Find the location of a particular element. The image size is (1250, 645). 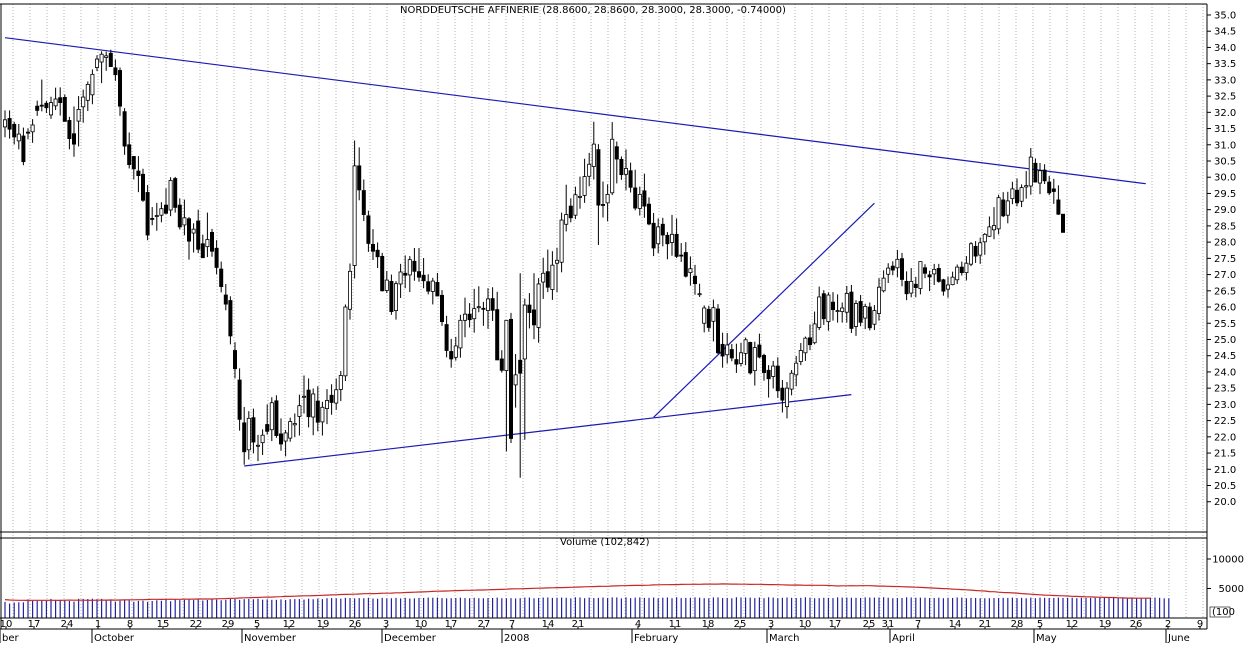

day-label: 24 is located at coordinates (67, 624).